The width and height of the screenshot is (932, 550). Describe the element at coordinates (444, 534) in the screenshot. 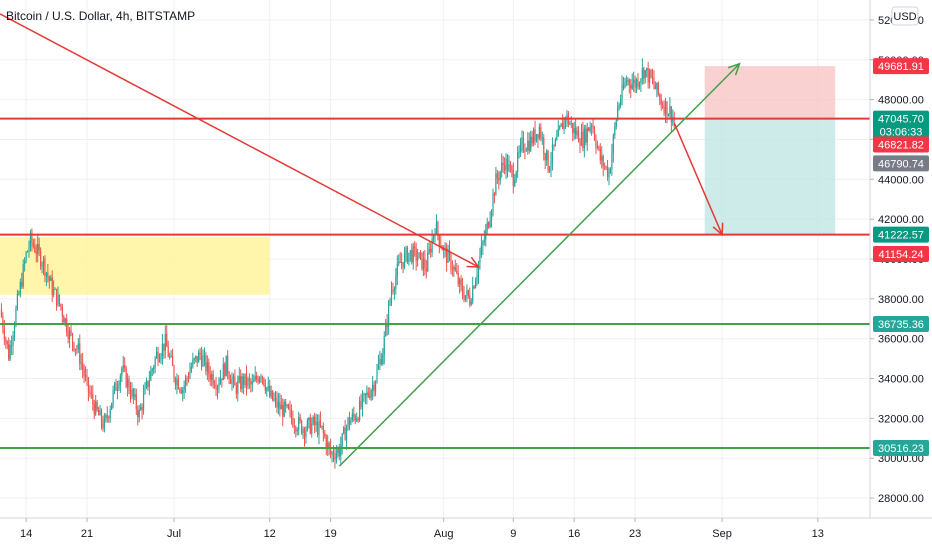

I see `x-tick-label: Aug` at that location.